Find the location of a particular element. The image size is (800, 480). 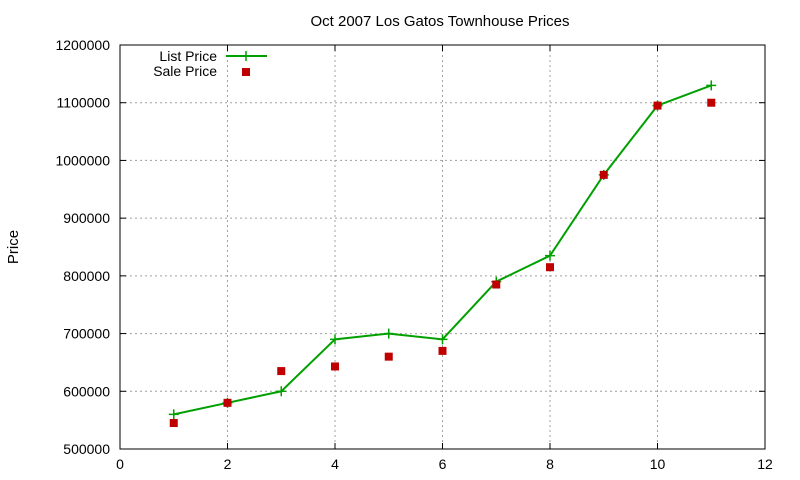

y-axis-label: Price is located at coordinates (13, 247).